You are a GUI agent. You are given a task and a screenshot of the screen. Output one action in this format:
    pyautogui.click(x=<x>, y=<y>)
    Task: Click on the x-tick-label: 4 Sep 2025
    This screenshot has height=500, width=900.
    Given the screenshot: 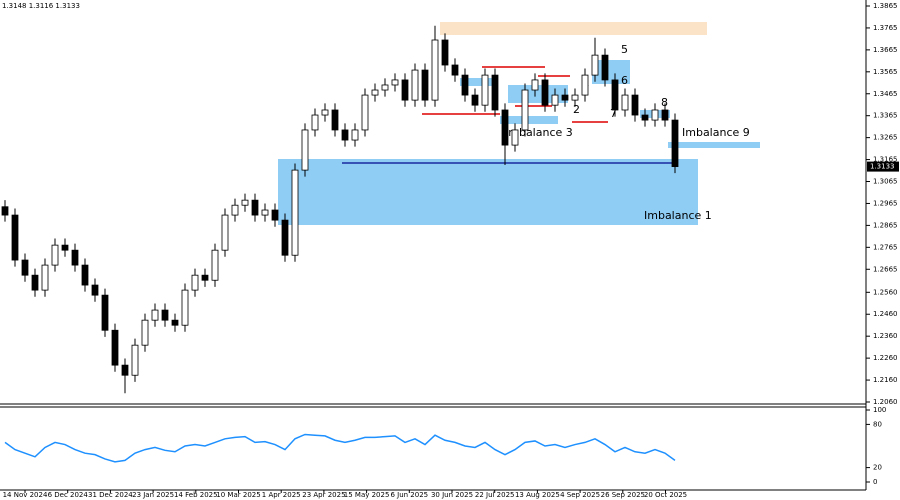 What is the action you would take?
    pyautogui.click(x=580, y=495)
    